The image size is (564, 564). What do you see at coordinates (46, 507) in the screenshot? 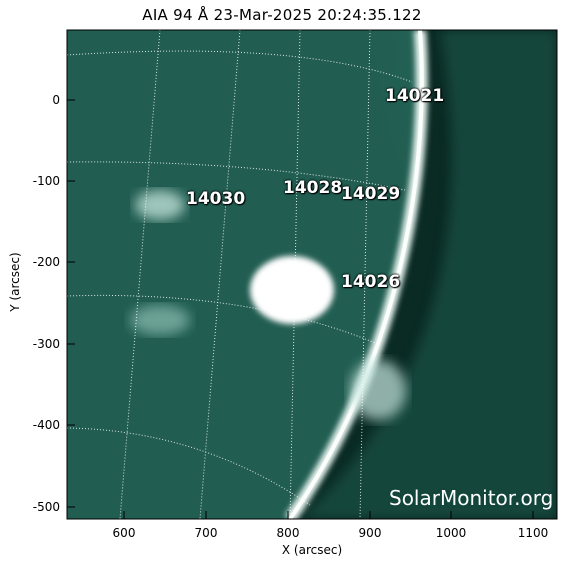
I see `y-tick-label: -500` at bounding box center [46, 507].